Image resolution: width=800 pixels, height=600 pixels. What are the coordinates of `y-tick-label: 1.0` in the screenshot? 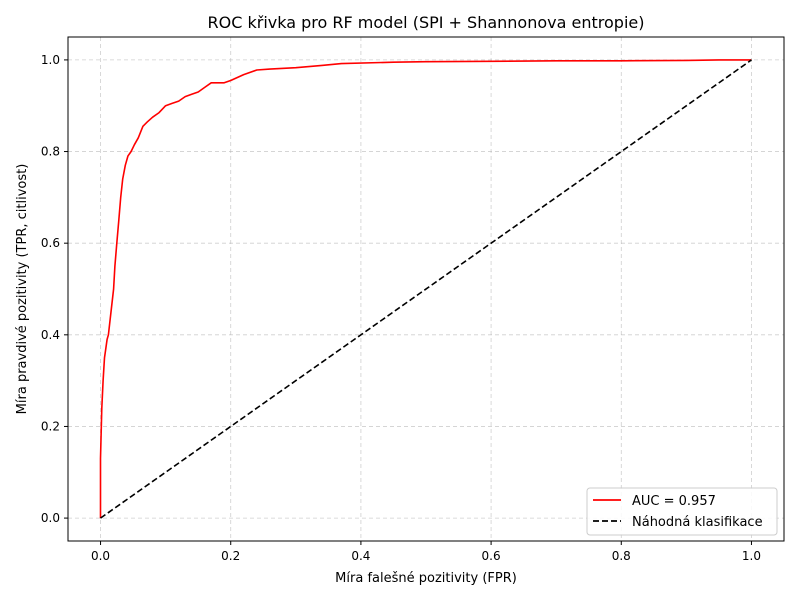 It's located at (50, 60).